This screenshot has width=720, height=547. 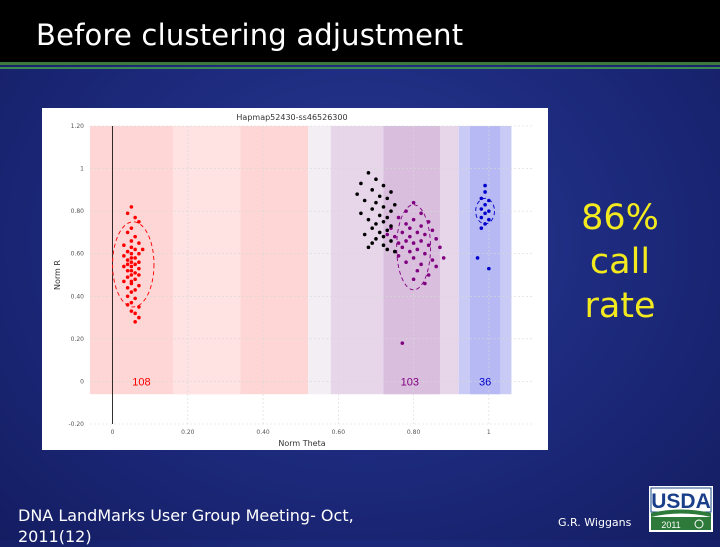 I want to click on title-rule-bottom, so click(x=360, y=68).